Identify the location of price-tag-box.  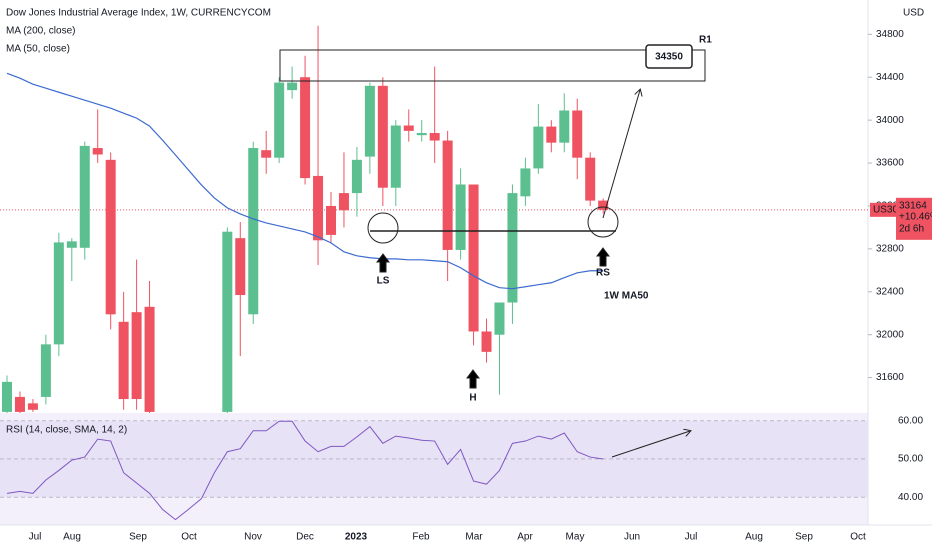
(914, 218).